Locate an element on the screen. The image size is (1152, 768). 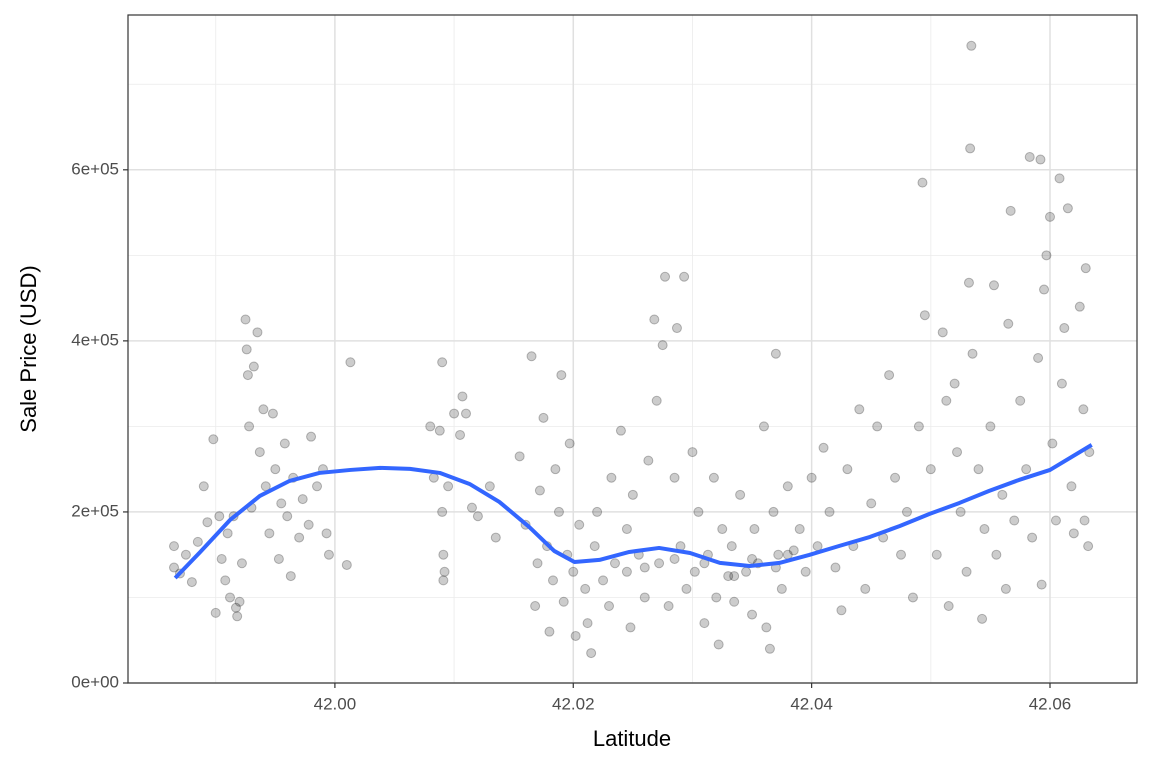
y-tick-label: 6e+05 is located at coordinates (95, 168).